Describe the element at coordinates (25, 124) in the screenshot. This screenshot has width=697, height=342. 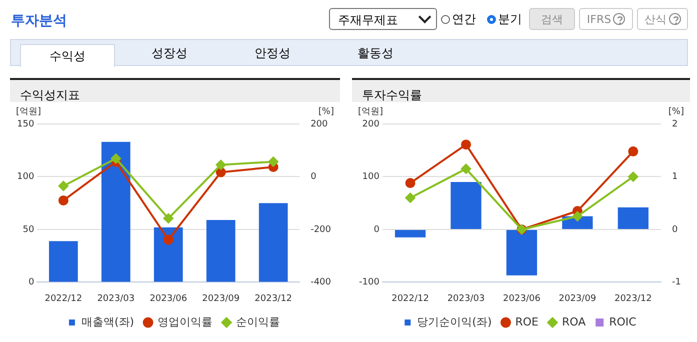
I see `y-tick-label: 150` at that location.